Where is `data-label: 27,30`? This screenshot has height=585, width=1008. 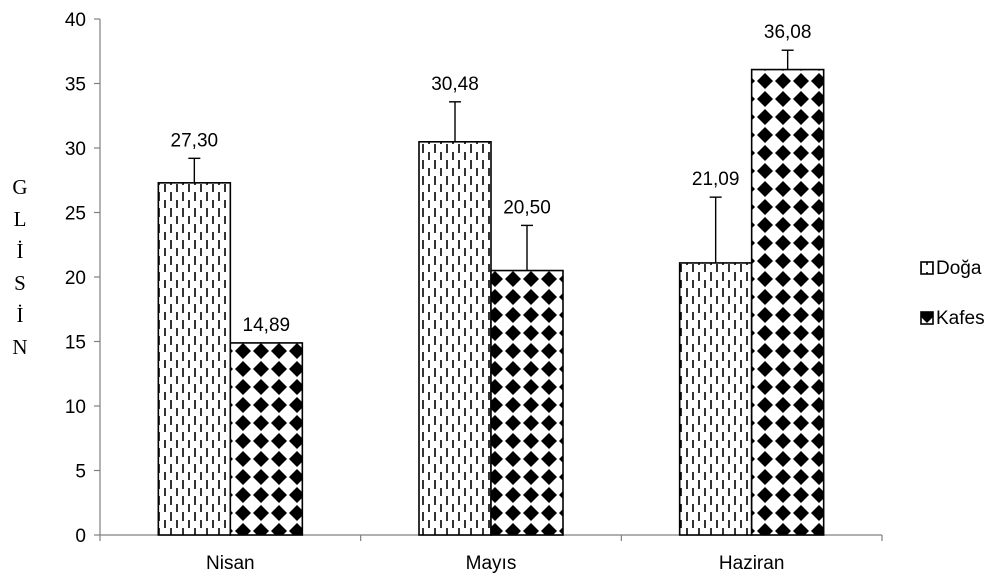
data-label: 27,30 is located at coordinates (195, 140).